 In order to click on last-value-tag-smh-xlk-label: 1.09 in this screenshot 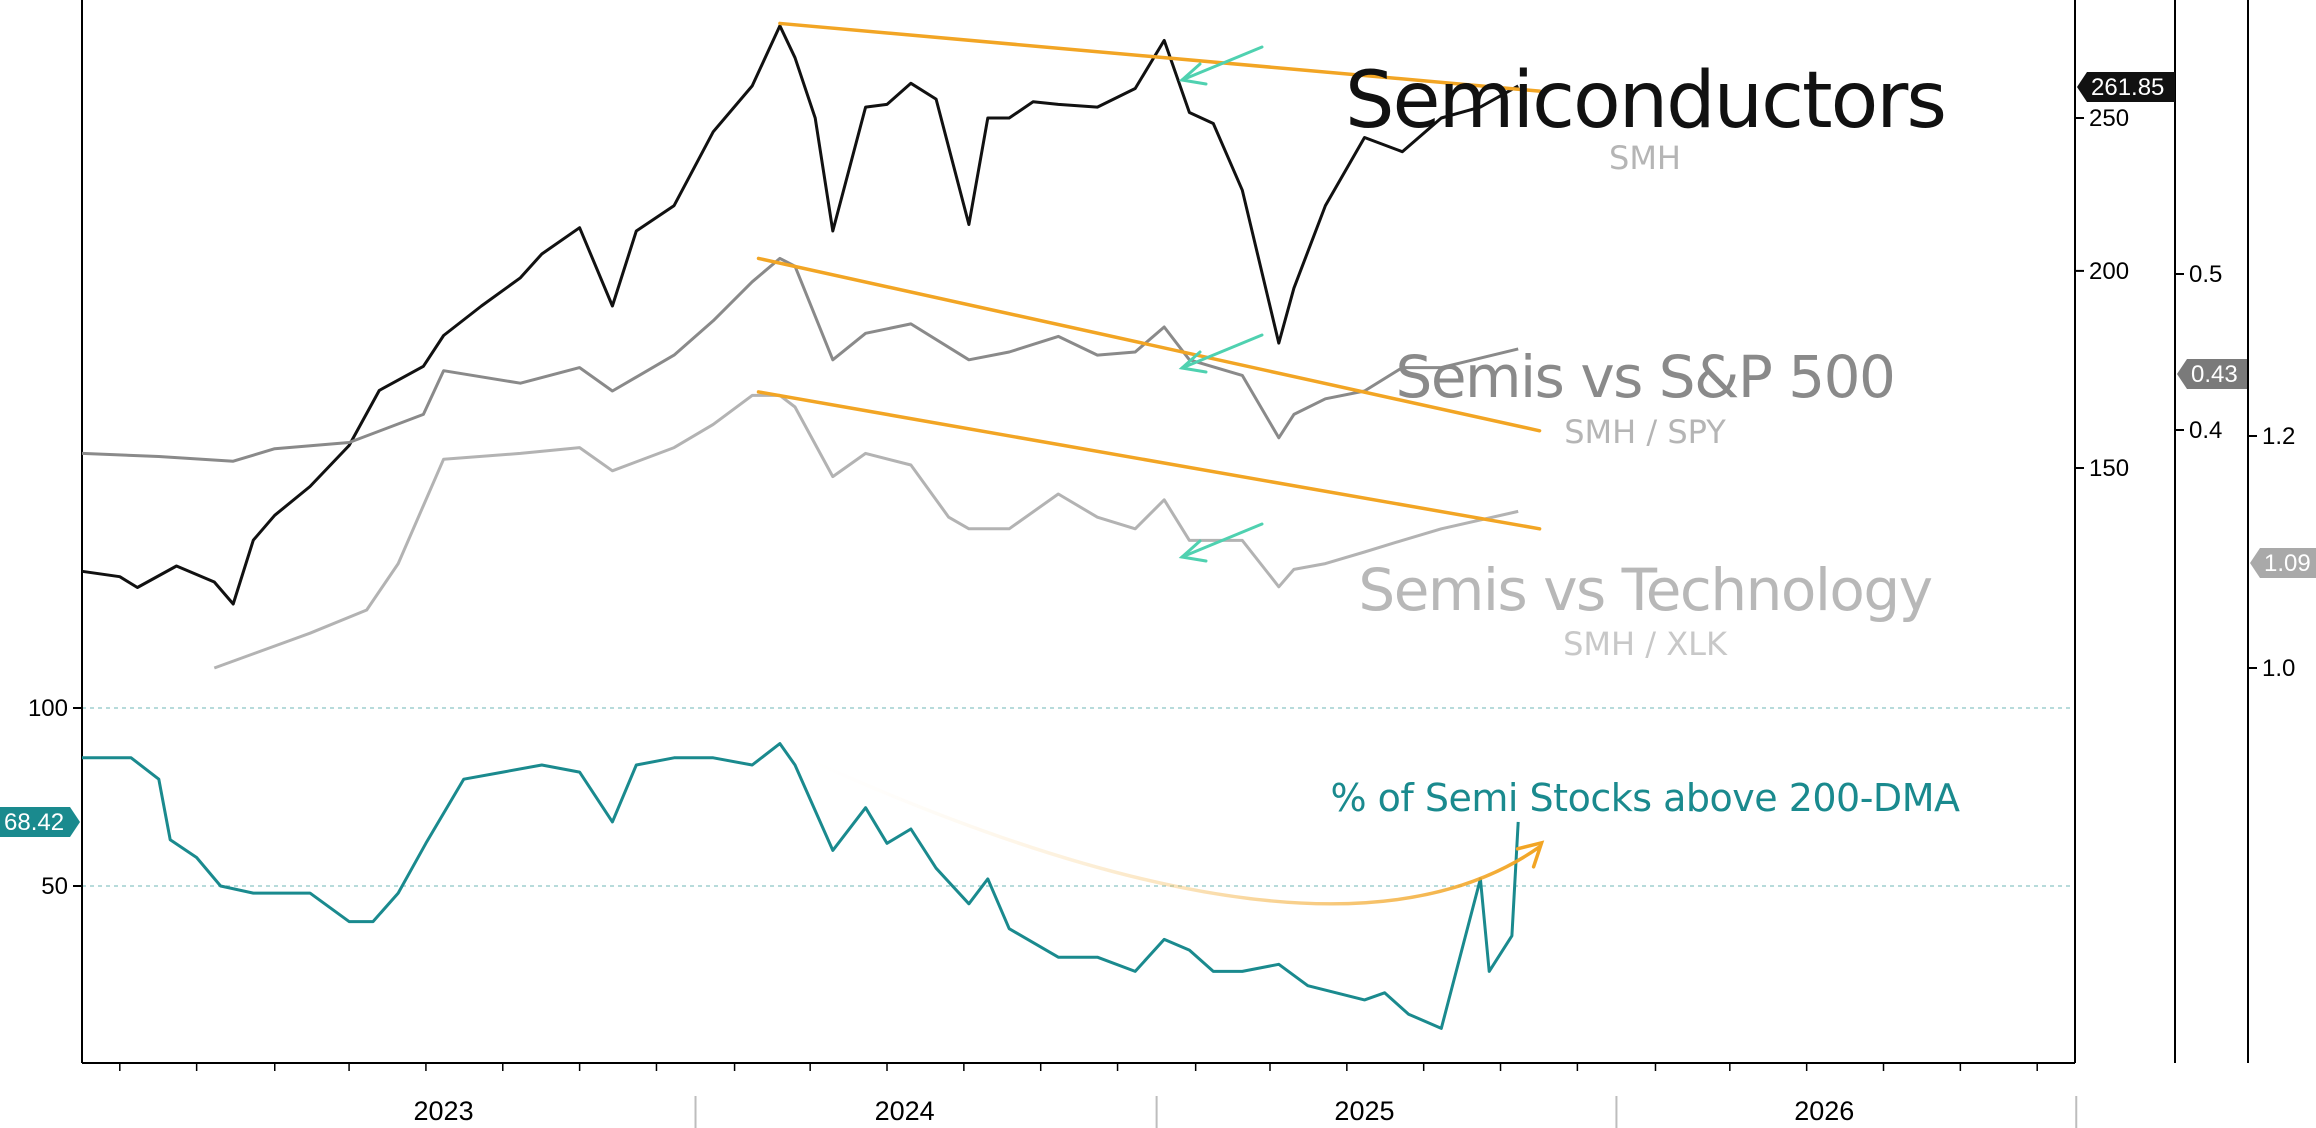, I will do `click(2287, 563)`.